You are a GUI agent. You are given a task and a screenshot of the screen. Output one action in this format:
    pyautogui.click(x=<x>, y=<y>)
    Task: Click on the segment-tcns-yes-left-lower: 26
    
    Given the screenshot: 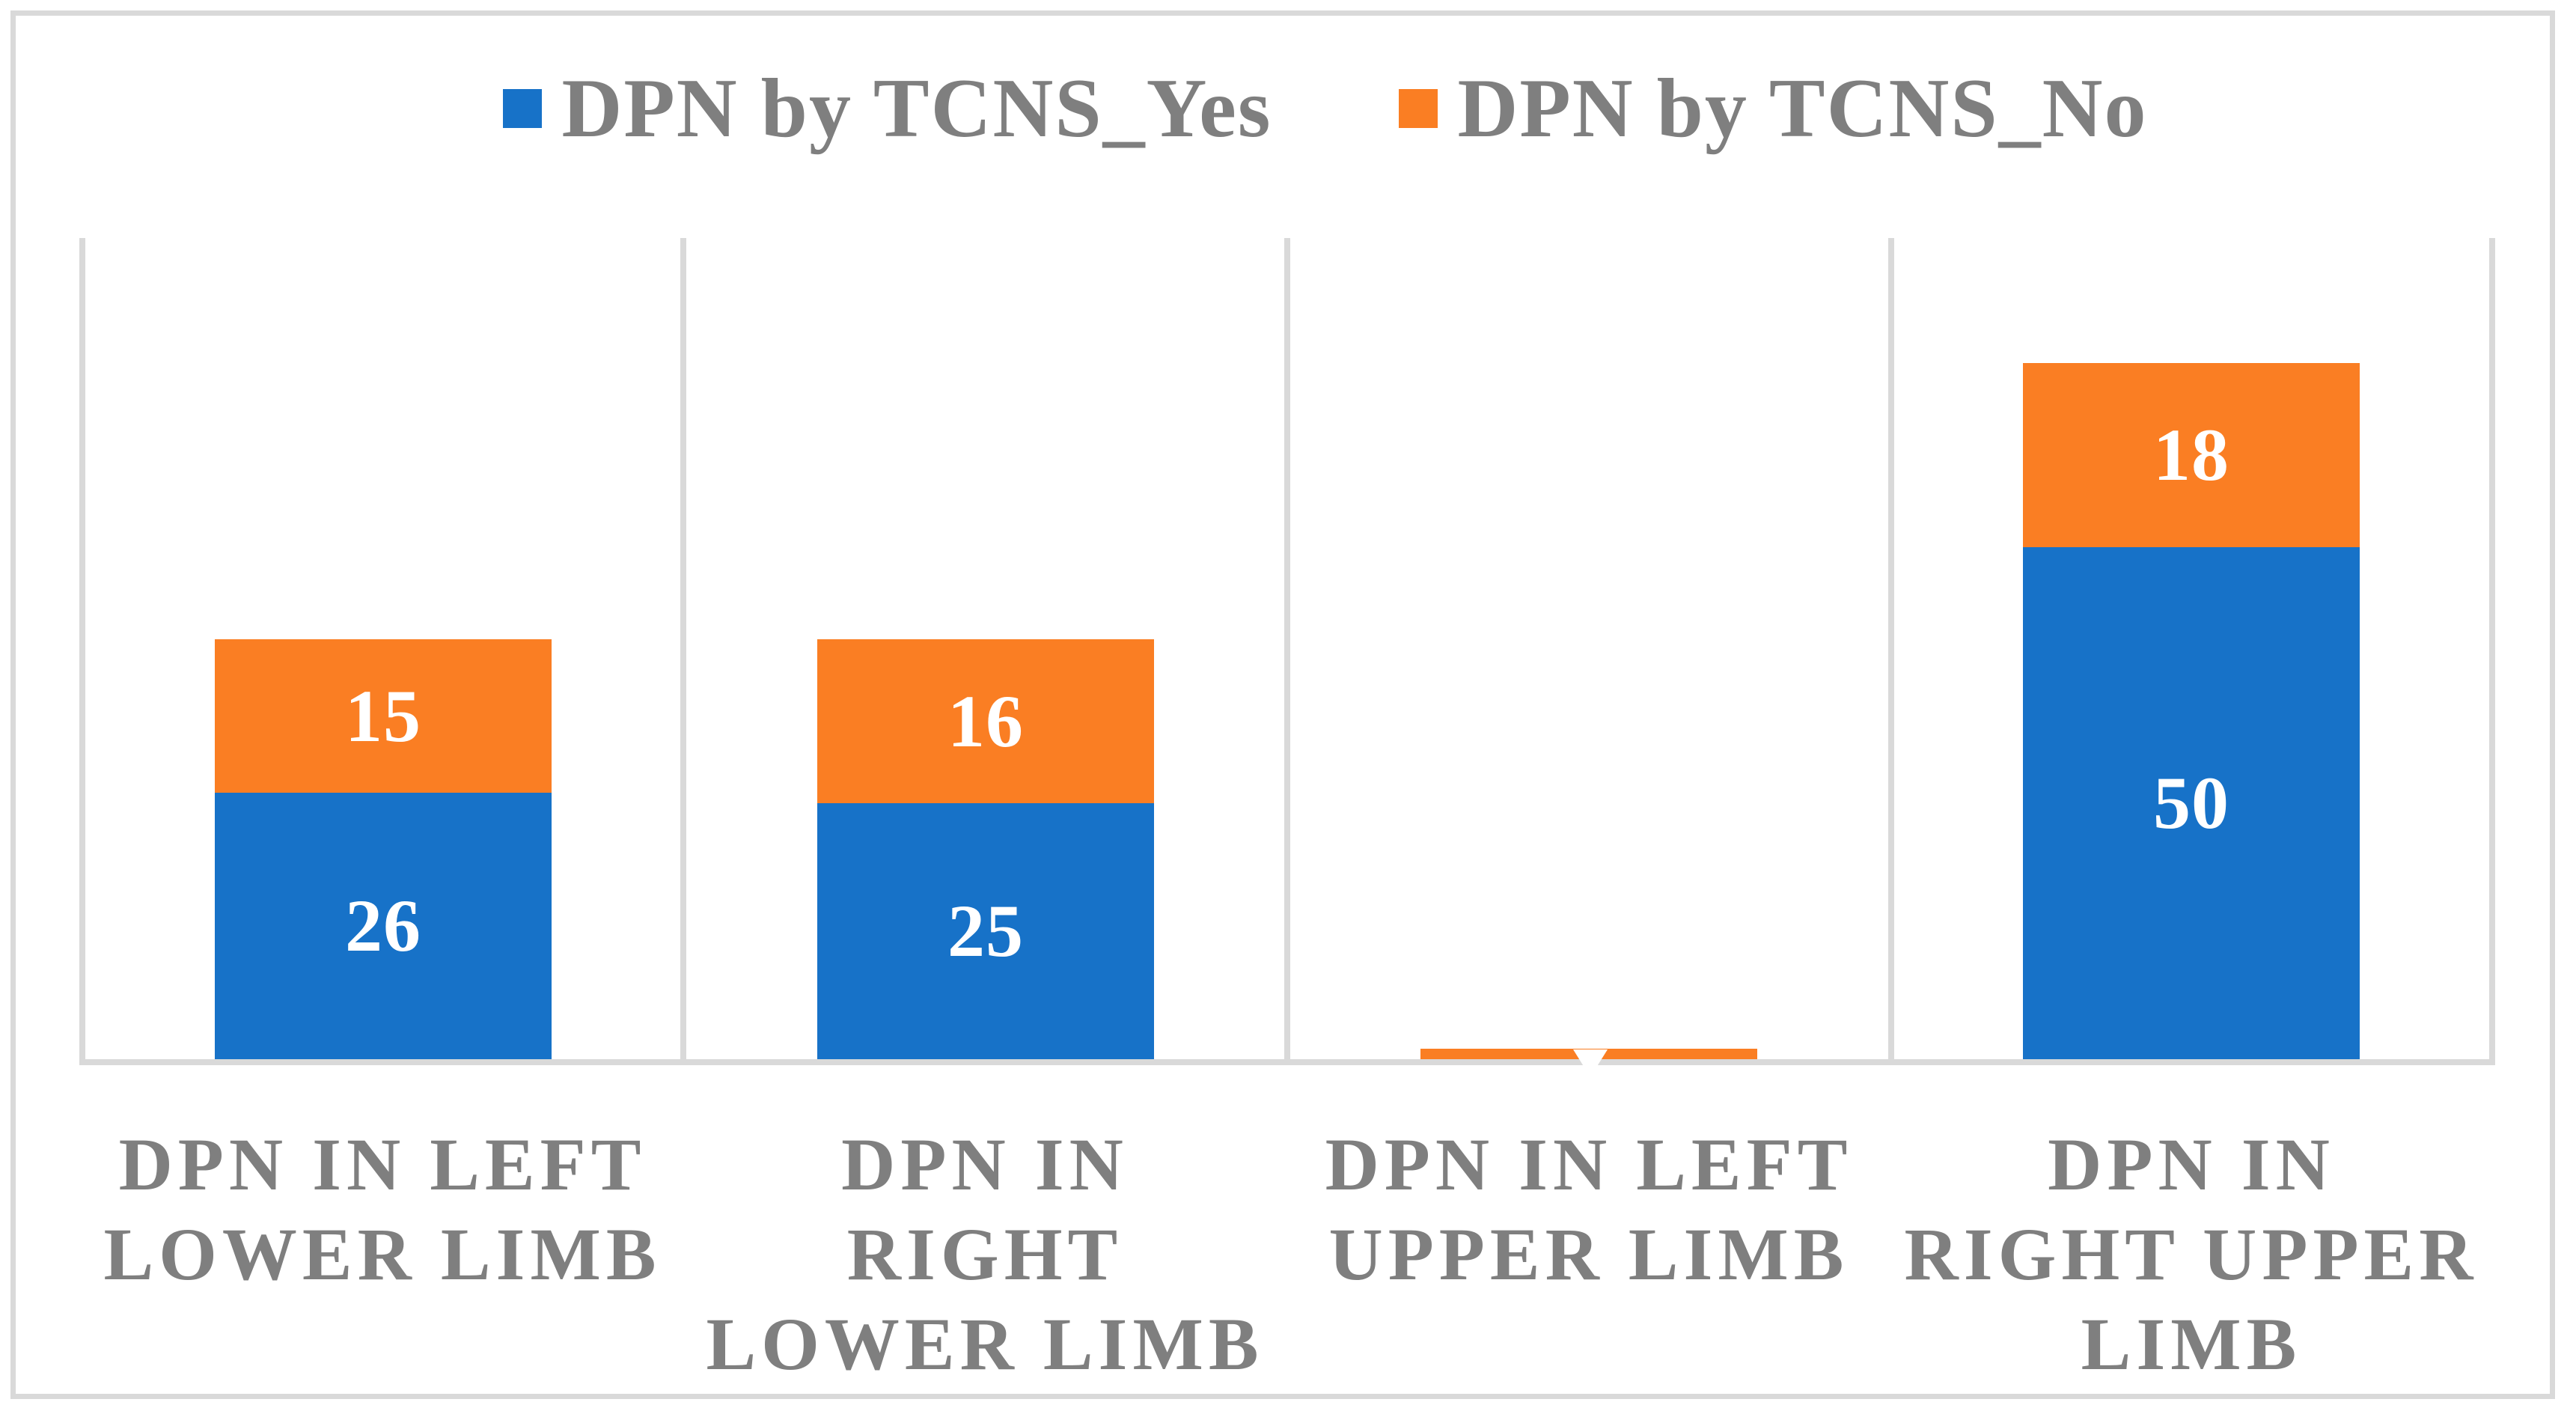 What is the action you would take?
    pyautogui.click(x=383, y=926)
    